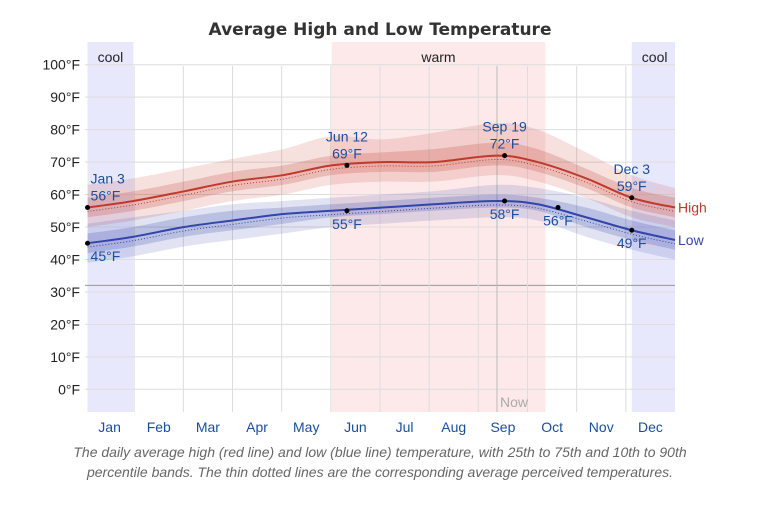 The image size is (761, 518). Describe the element at coordinates (502, 427) in the screenshot. I see `x-tick-label: Sep` at that location.